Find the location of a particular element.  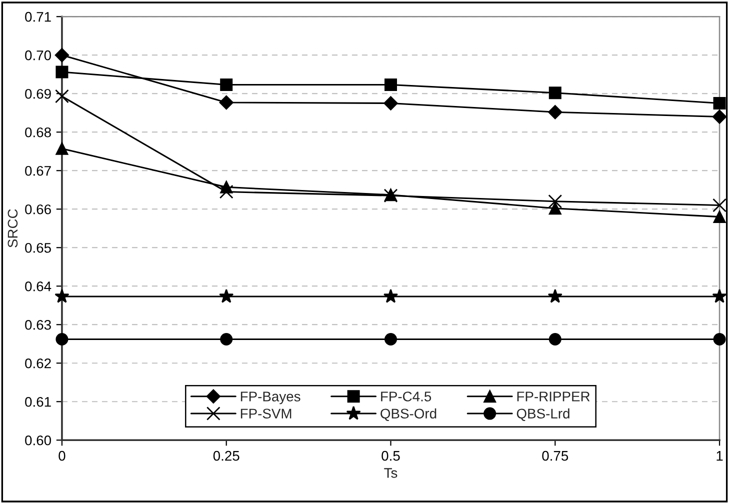

y-axis-title: SRCC is located at coordinates (13, 228).